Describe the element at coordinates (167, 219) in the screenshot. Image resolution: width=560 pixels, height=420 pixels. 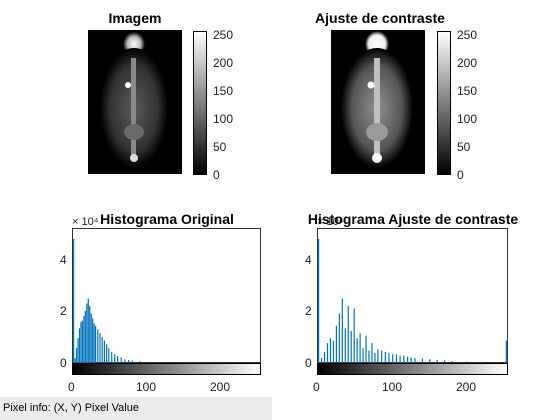
I see `hist-original-title: Histograma Original` at that location.